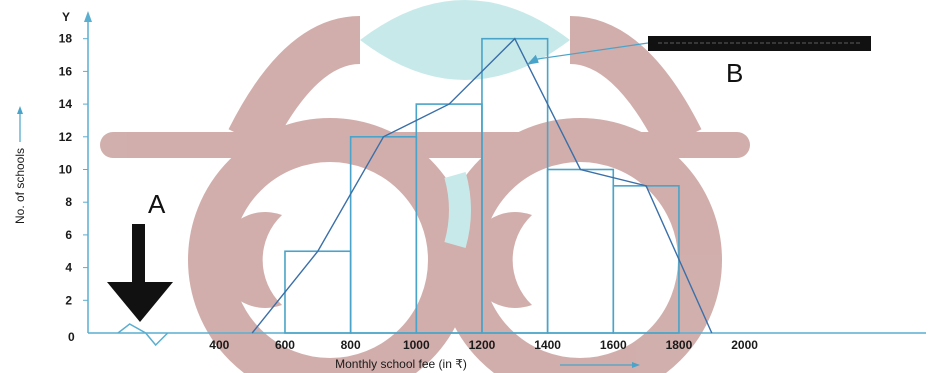 Image resolution: width=929 pixels, height=373 pixels. Describe the element at coordinates (547, 345) in the screenshot. I see `x-tick-label: 1400` at that location.